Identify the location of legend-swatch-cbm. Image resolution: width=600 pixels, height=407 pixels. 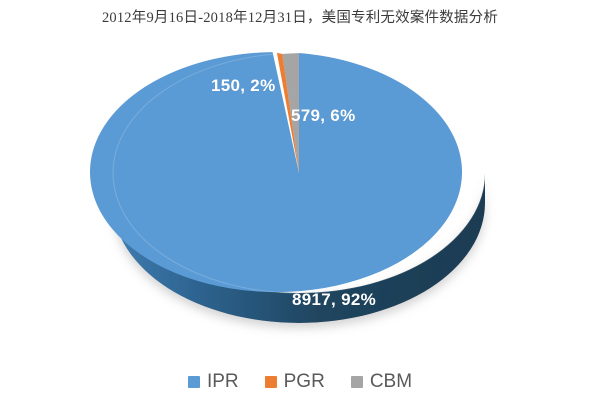
(356, 381).